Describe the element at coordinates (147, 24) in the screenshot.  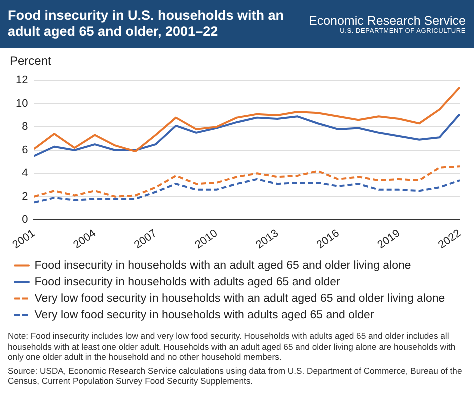
I see `chart-title: Food insecurity in U.S. households with an adult aged 65 and older, 2001–22` at that location.